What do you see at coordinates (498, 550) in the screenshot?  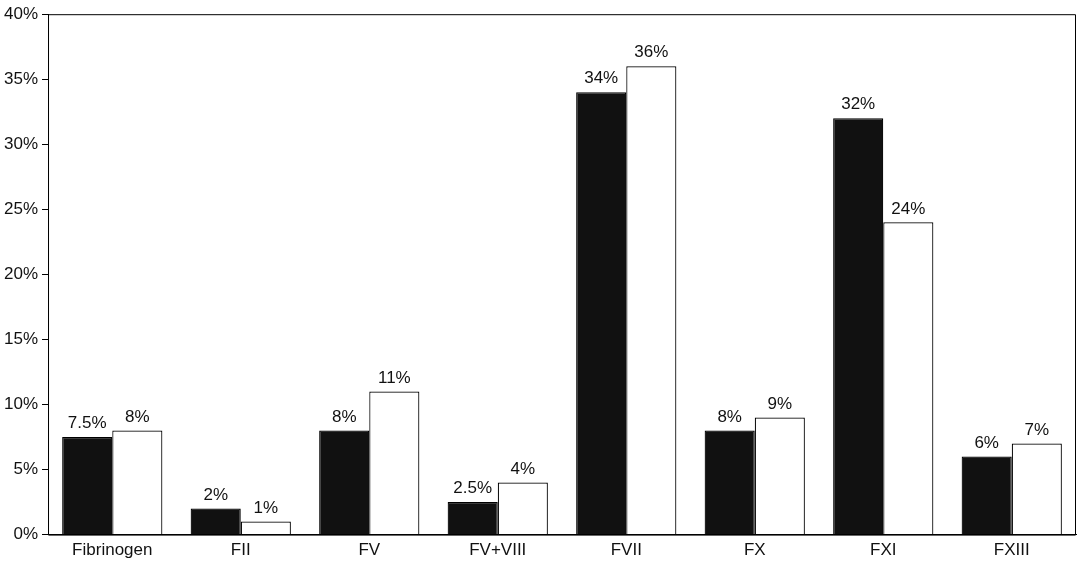 I see `x-tick-label: FV+VIII` at bounding box center [498, 550].